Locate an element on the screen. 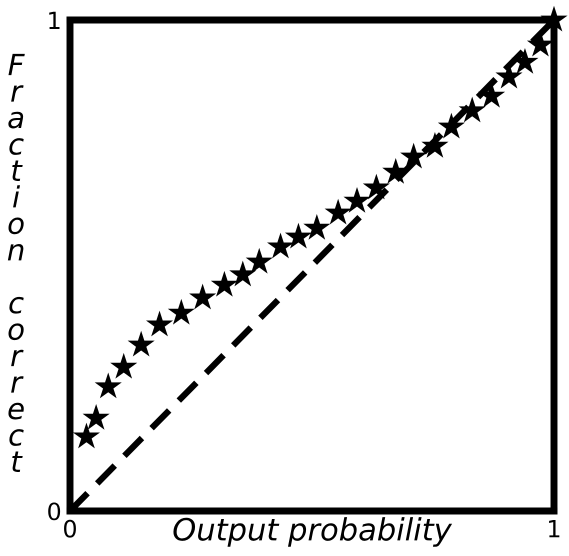 This screenshot has width=569, height=556. x-axis-title: Output probability is located at coordinates (312, 532).